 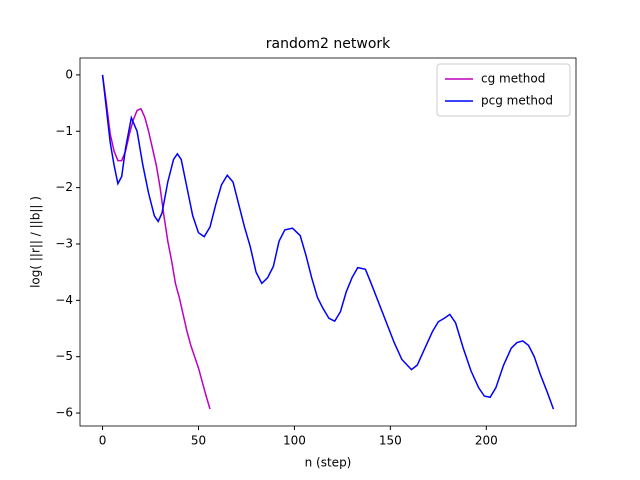 What do you see at coordinates (328, 463) in the screenshot?
I see `x-axis-label: n (step)` at bounding box center [328, 463].